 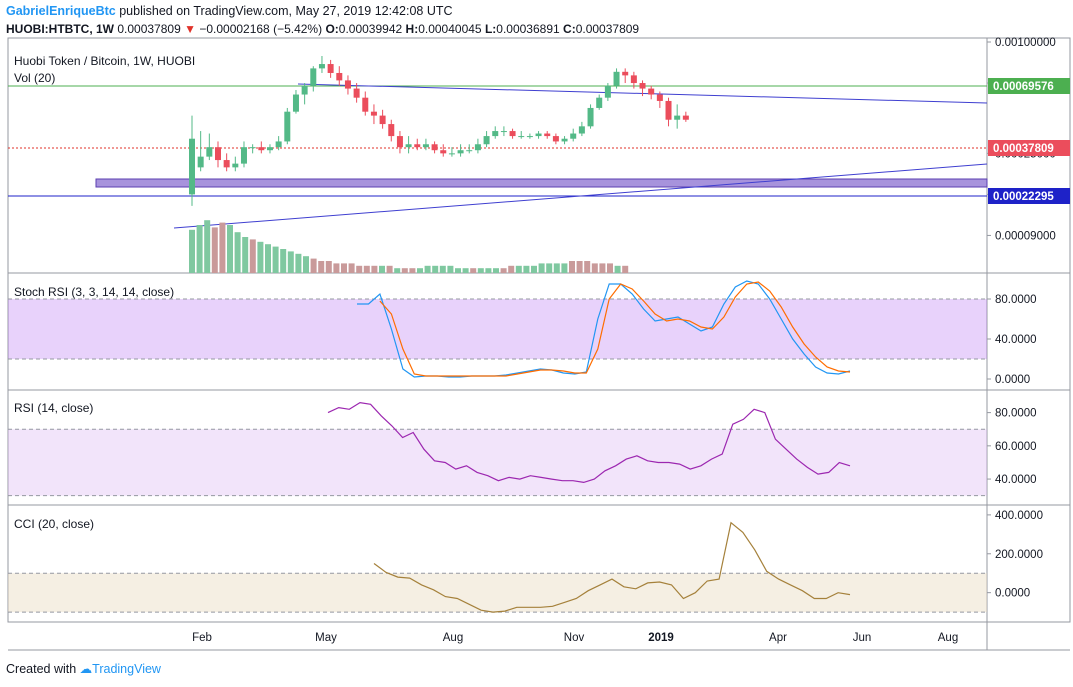 I want to click on oscillator-axis-tick: 200.0000, so click(x=1019, y=555).